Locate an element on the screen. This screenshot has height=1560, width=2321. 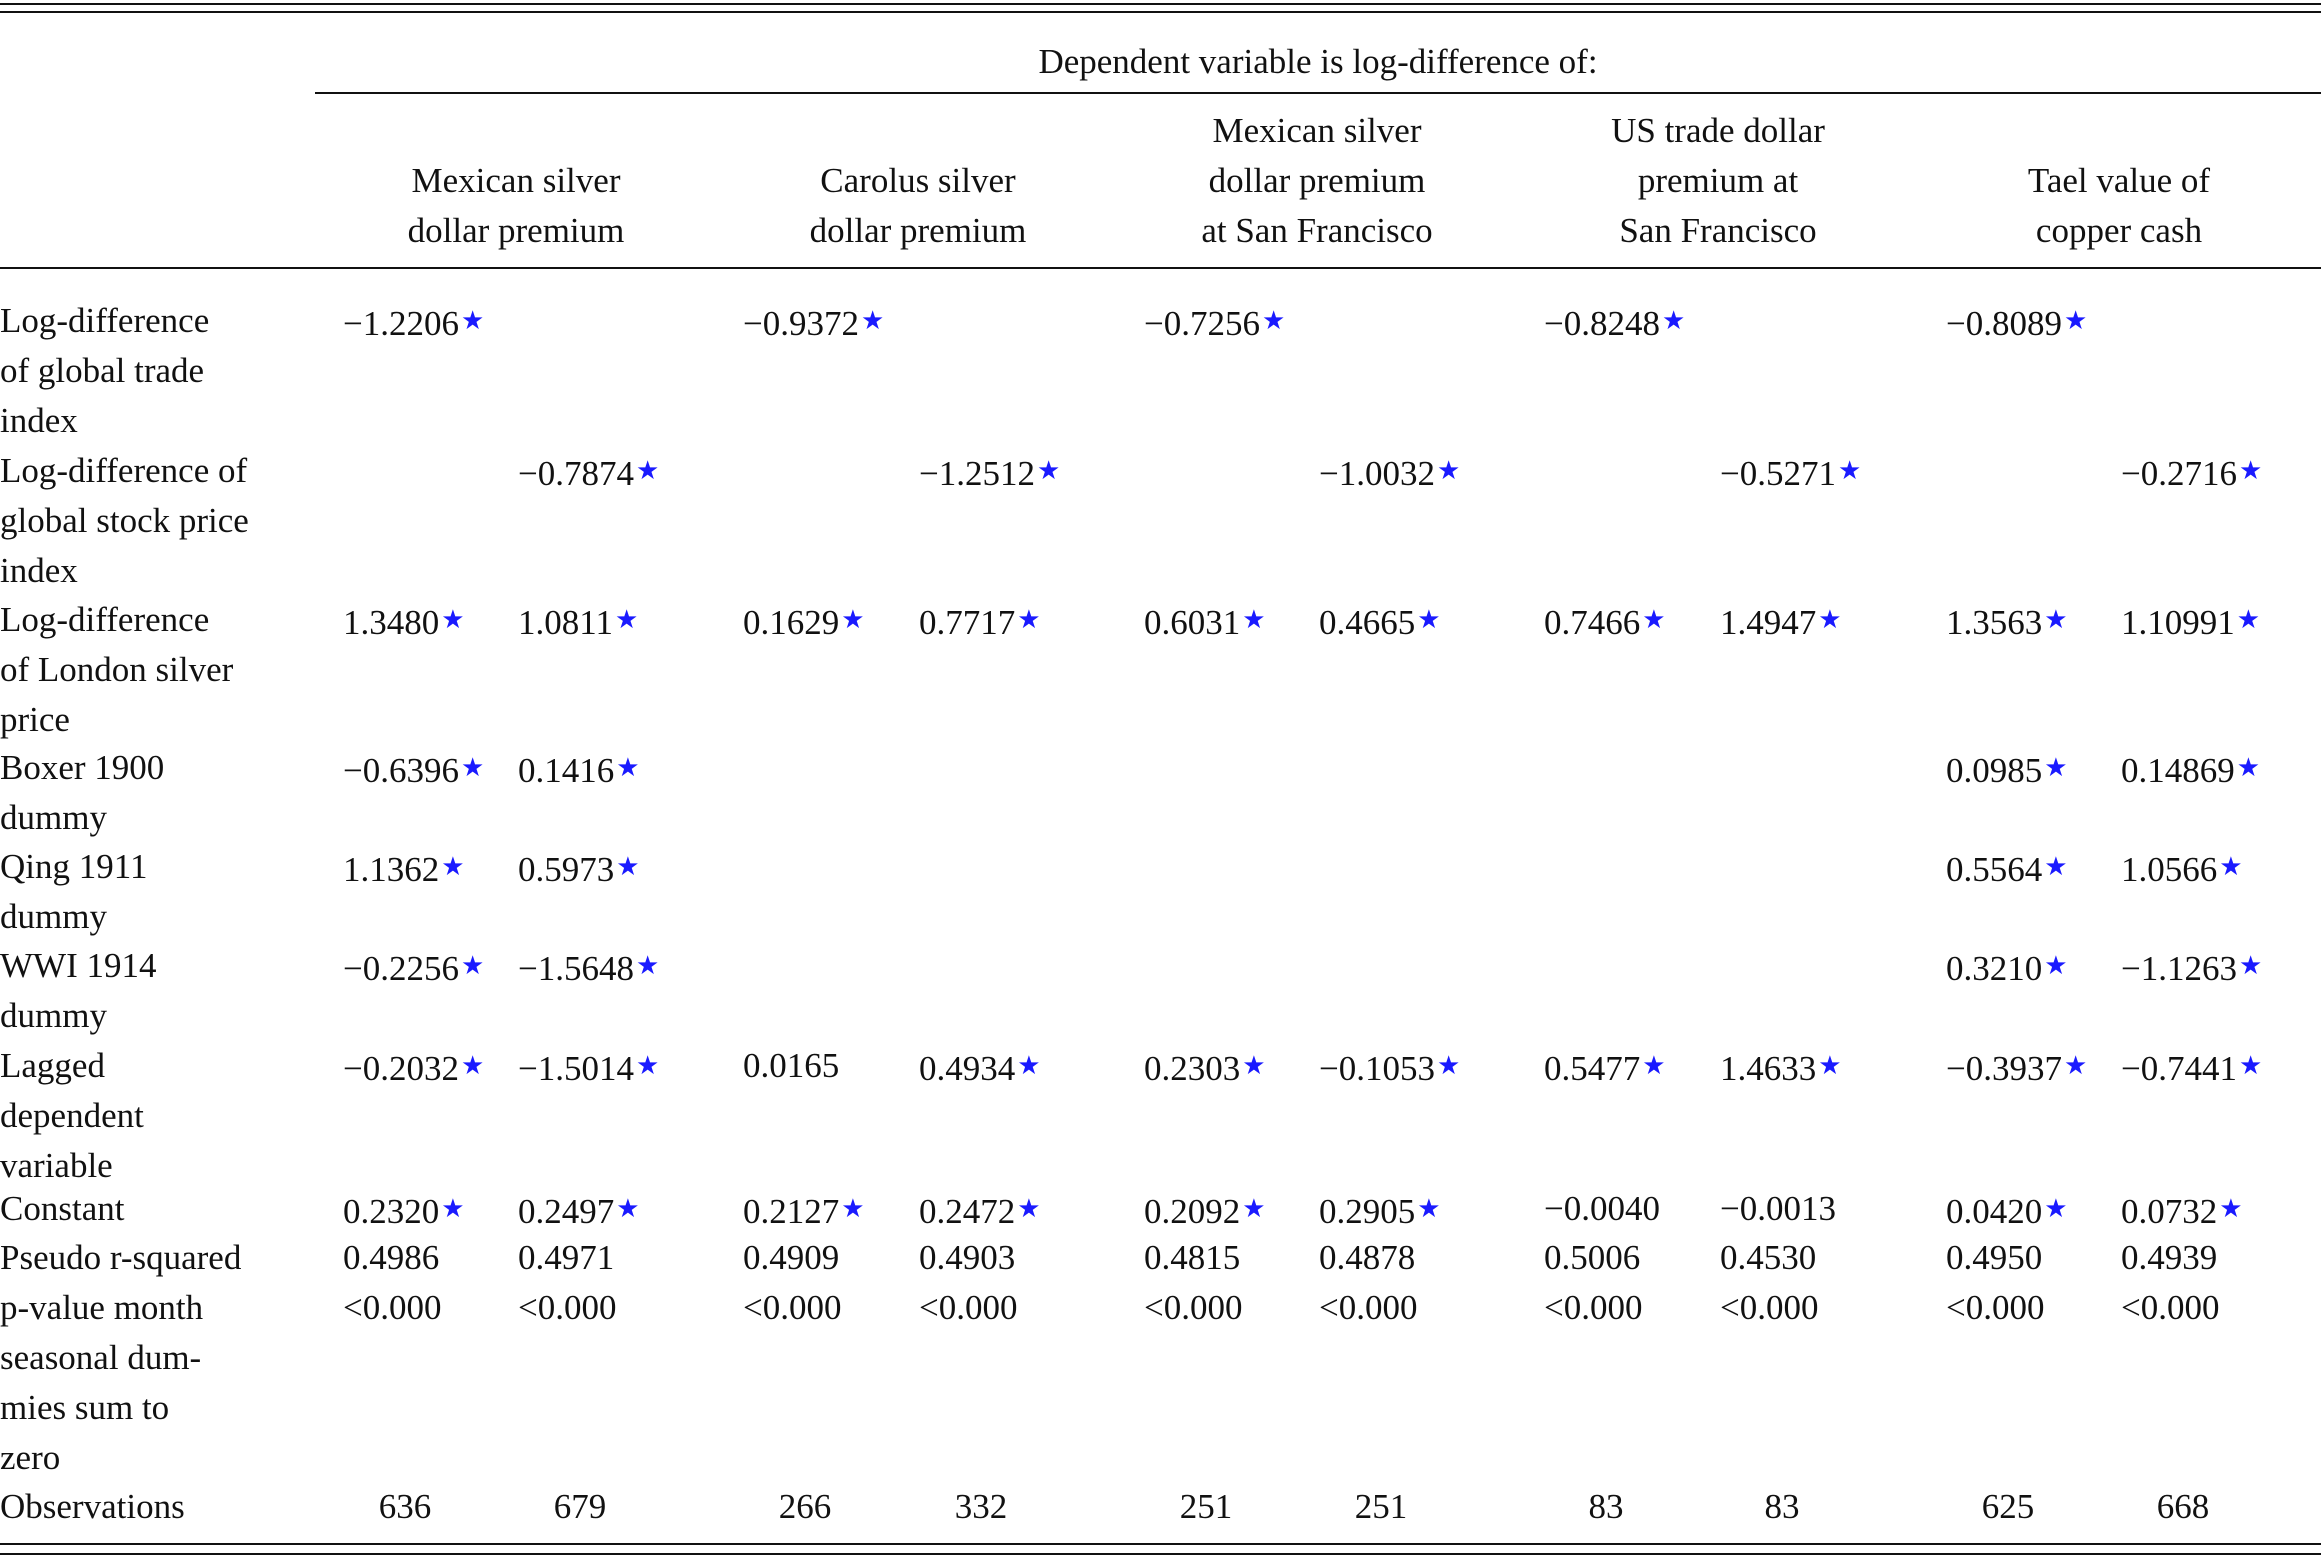
cell-value: −1.5648 is located at coordinates (576, 968).